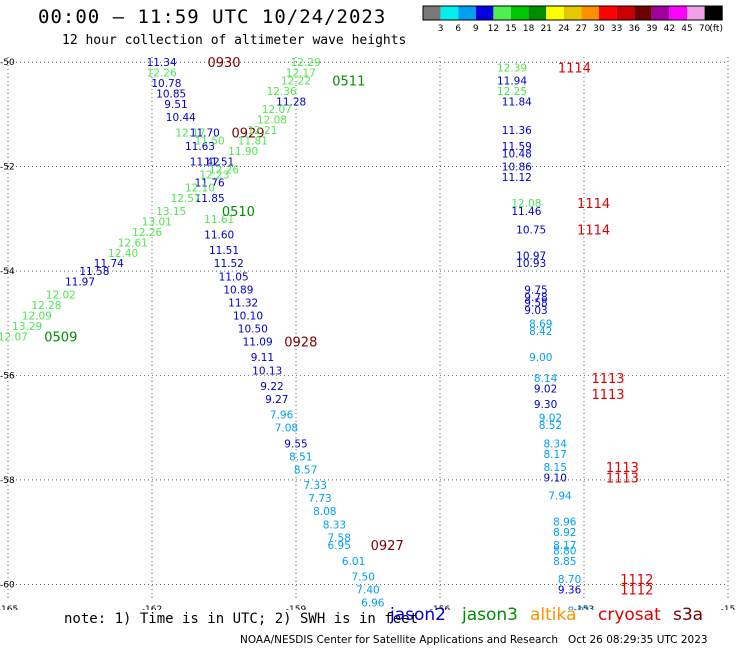 This screenshot has height=650, width=740. What do you see at coordinates (418, 615) in the screenshot?
I see `legend-satellite-jason2: jason2` at bounding box center [418, 615].